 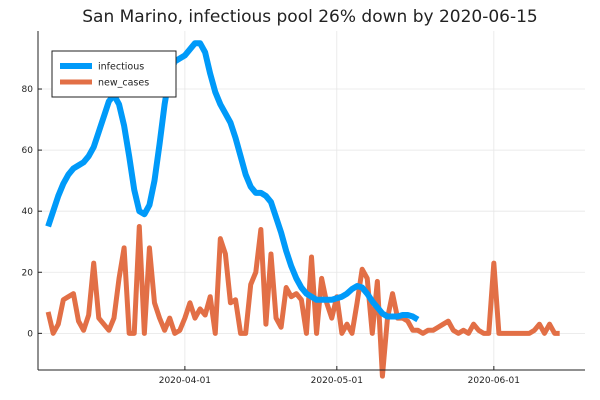 I want to click on legend-box, so click(x=114, y=74).